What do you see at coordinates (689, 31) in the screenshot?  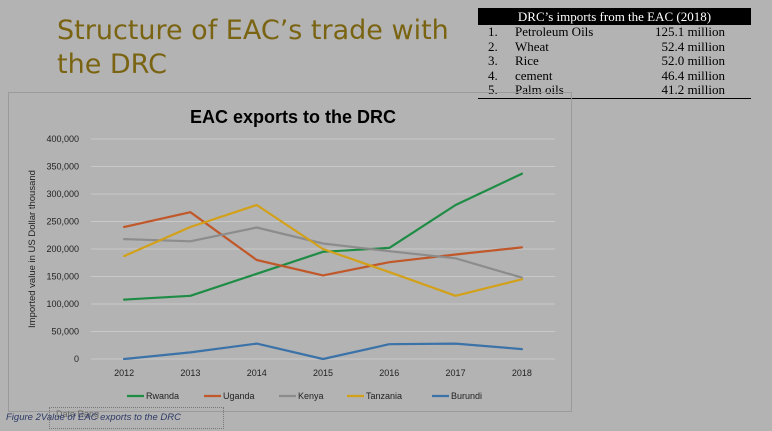 I see `imports-row-value: 125.1 million` at bounding box center [689, 31].